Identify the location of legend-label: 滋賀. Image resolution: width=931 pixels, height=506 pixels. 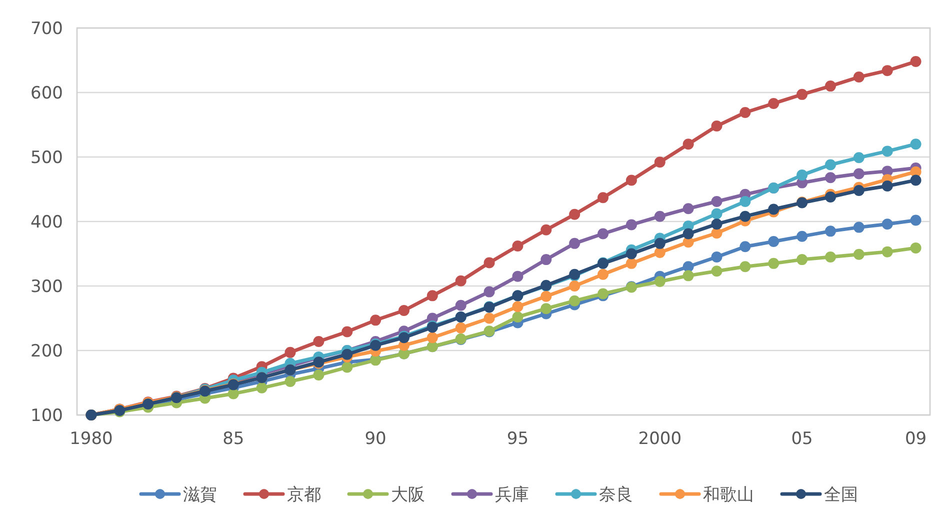
(200, 495).